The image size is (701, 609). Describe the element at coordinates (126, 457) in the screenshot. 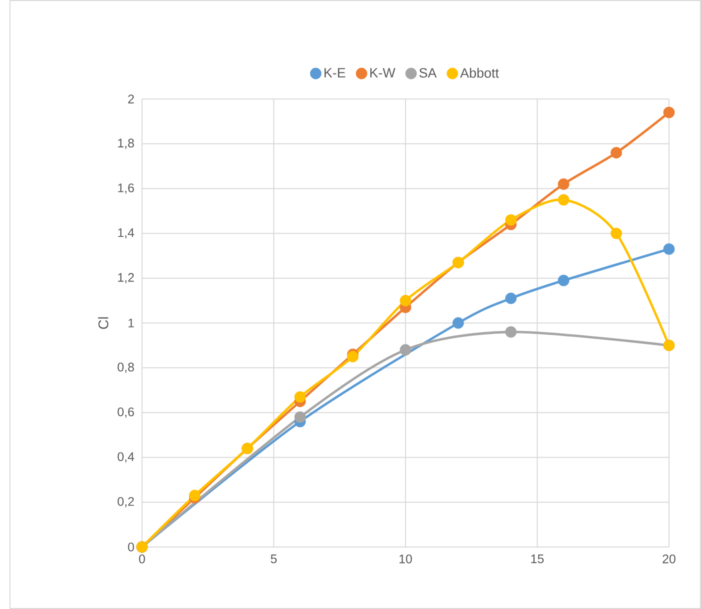

I see `y-tick-label: 0,4` at that location.